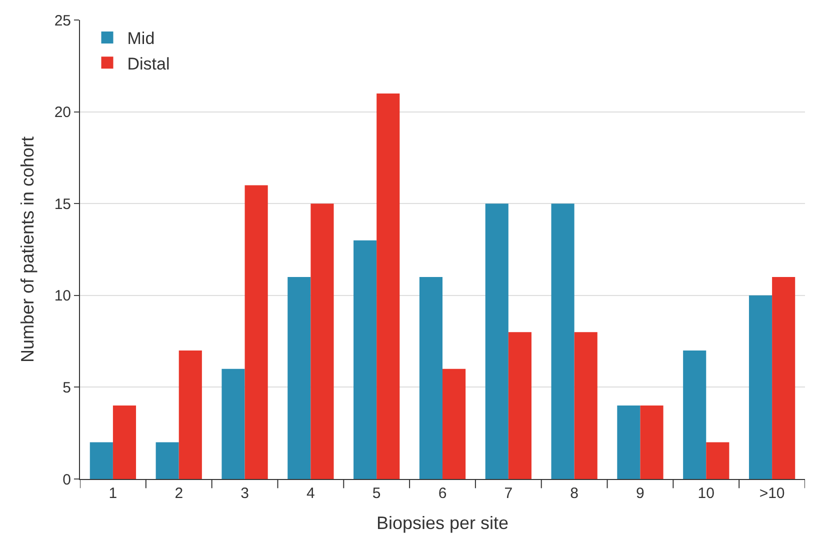 This screenshot has width=825, height=549. I want to click on x-axis-title: Biopsies per site, so click(442, 523).